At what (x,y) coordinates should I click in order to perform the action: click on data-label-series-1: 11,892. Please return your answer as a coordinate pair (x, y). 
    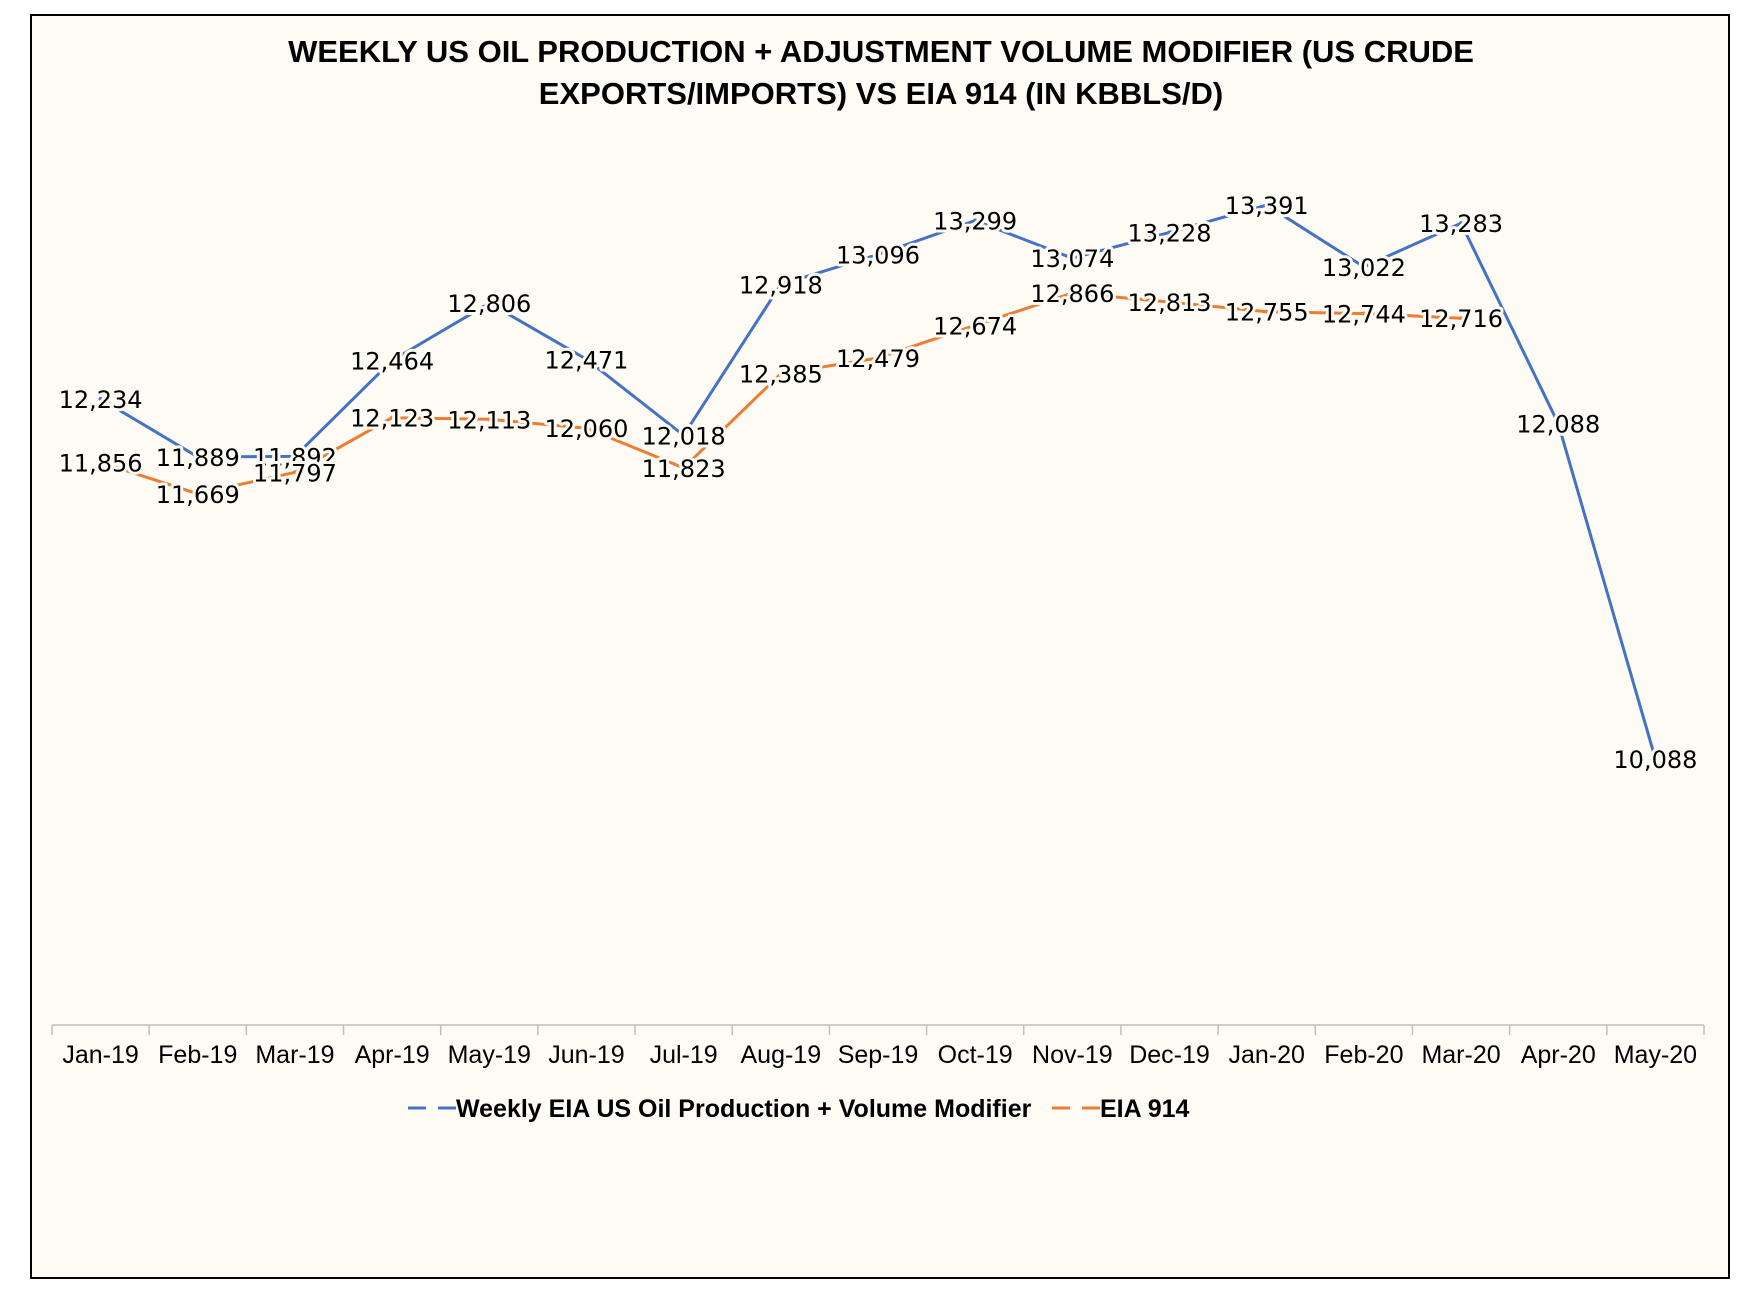
    Looking at the image, I should click on (295, 457).